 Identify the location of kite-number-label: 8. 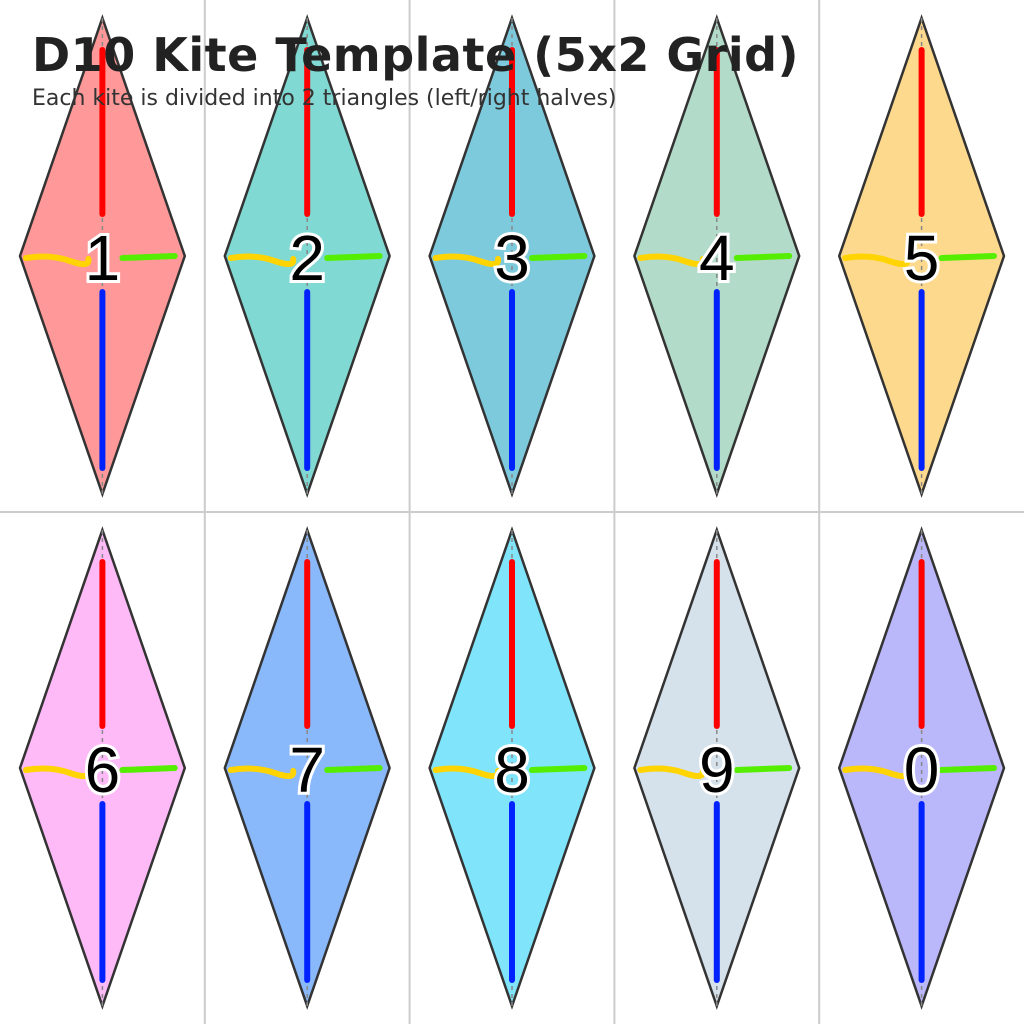
(512, 770).